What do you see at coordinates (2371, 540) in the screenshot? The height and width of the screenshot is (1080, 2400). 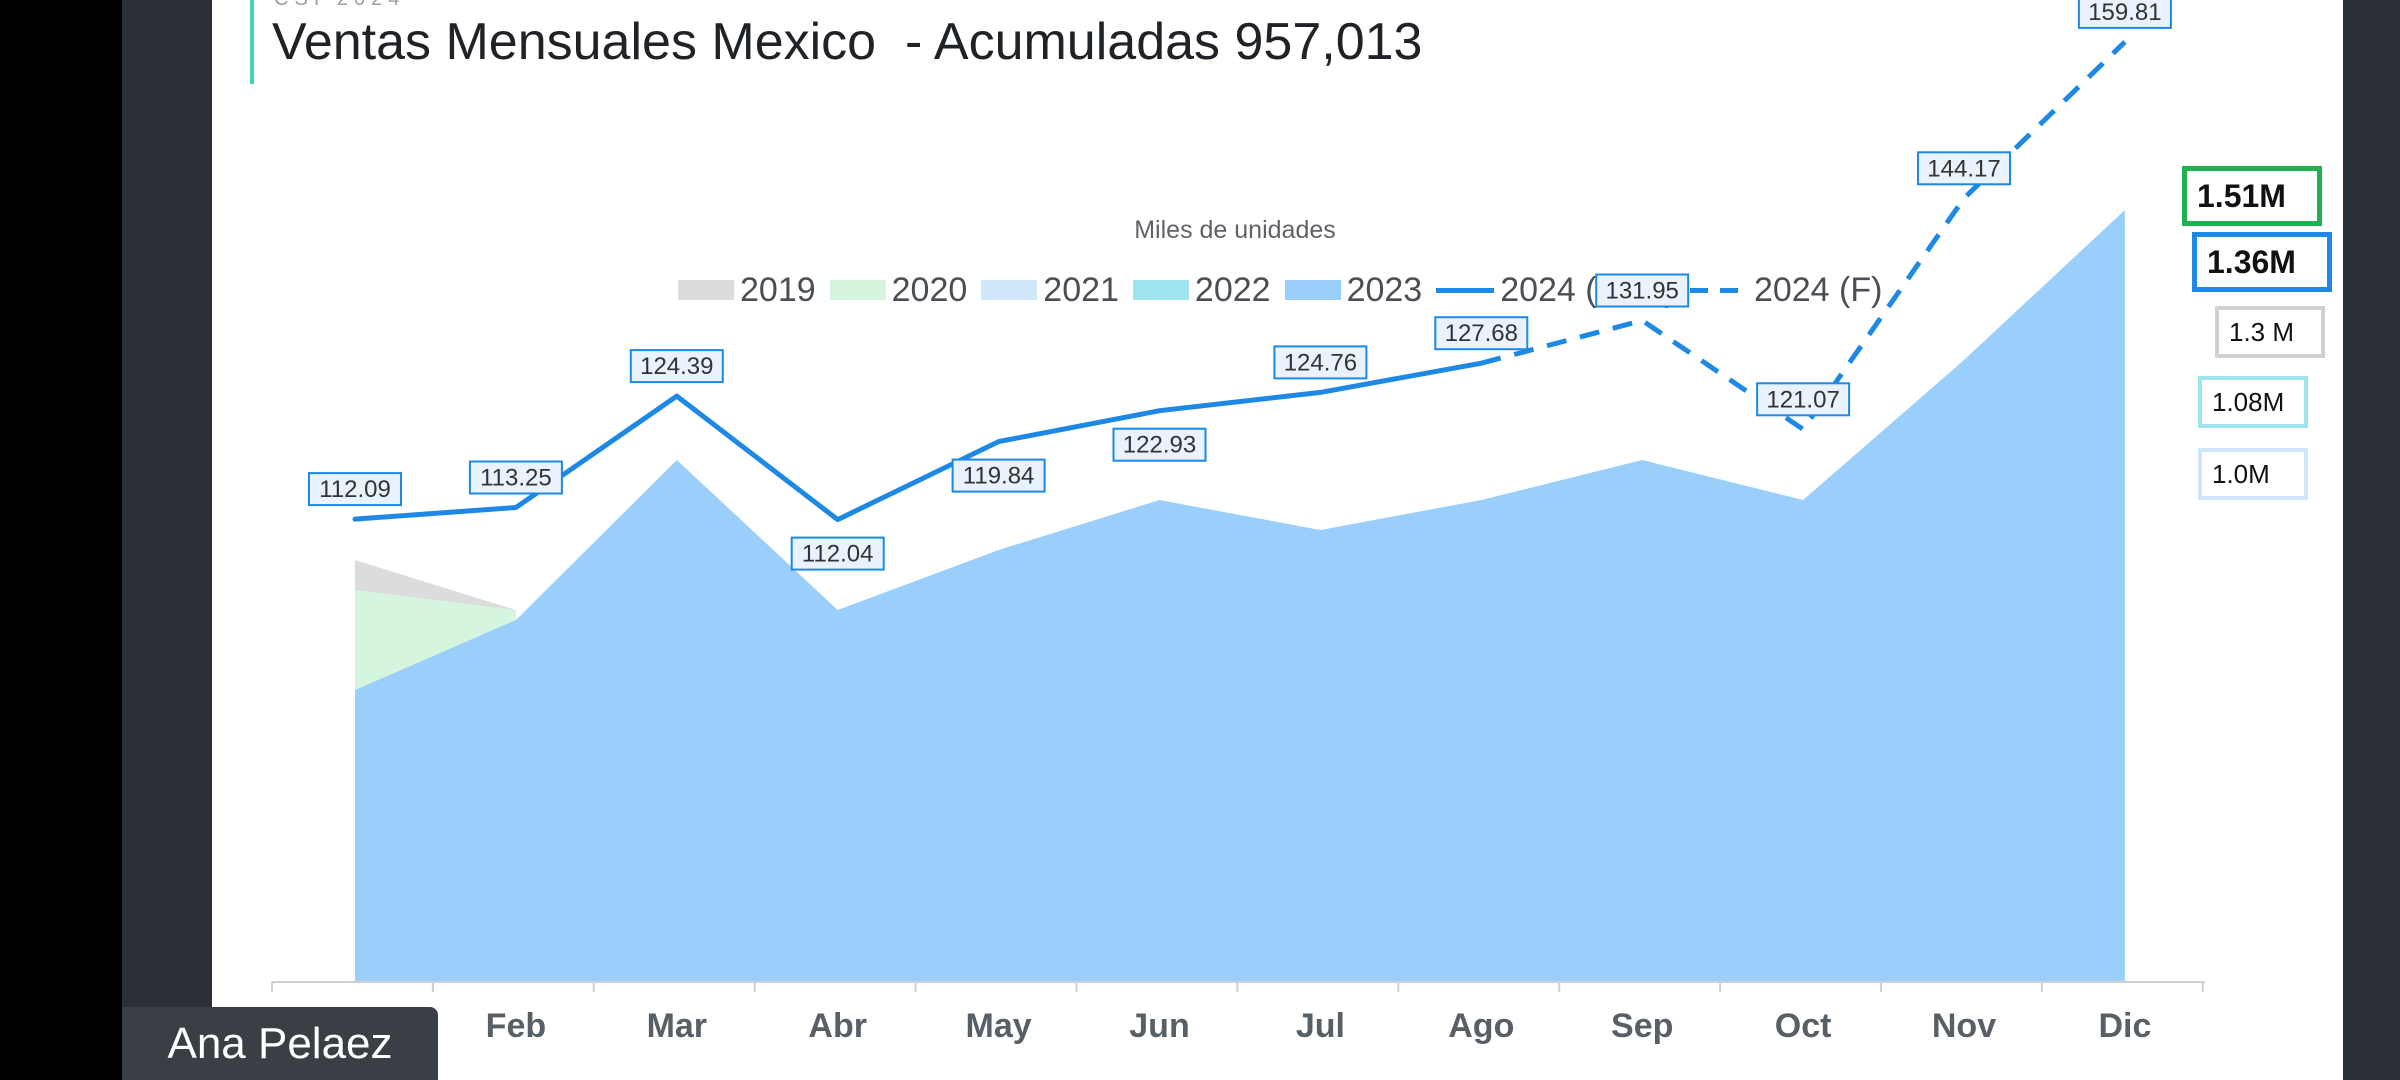 I see `right-gutter` at bounding box center [2371, 540].